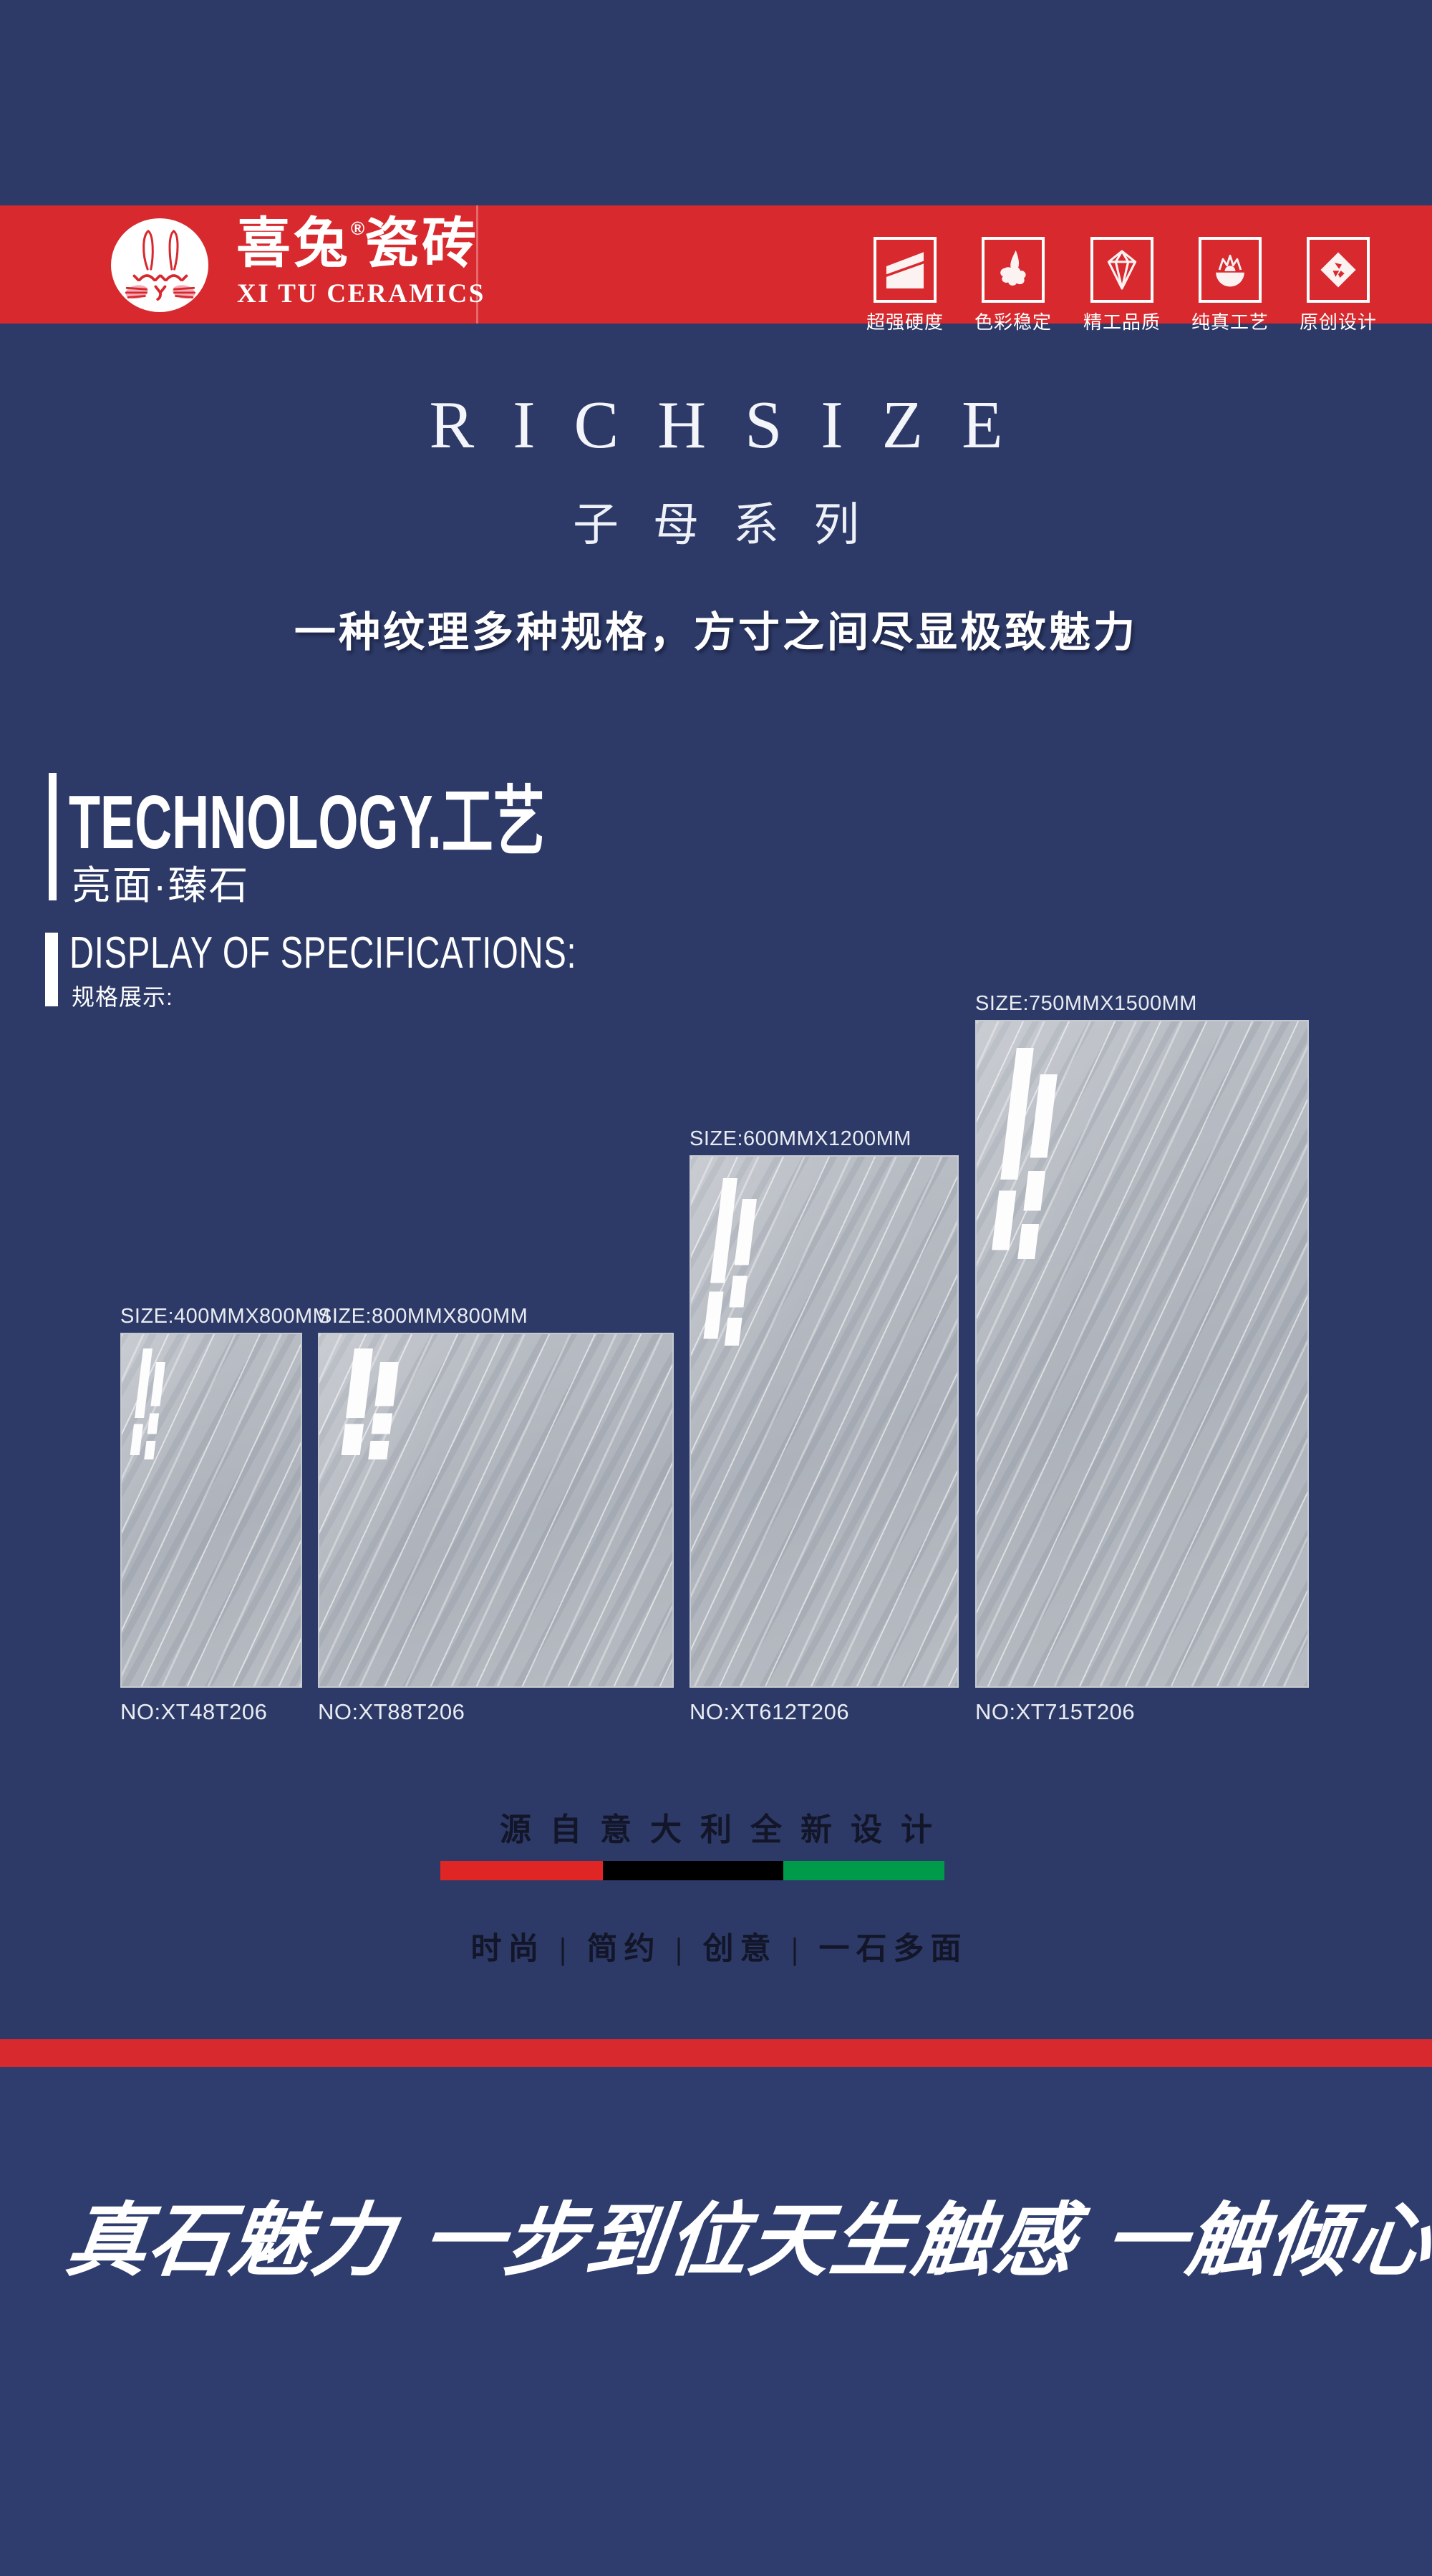  I want to click on color-stability-icon, so click(1013, 268).